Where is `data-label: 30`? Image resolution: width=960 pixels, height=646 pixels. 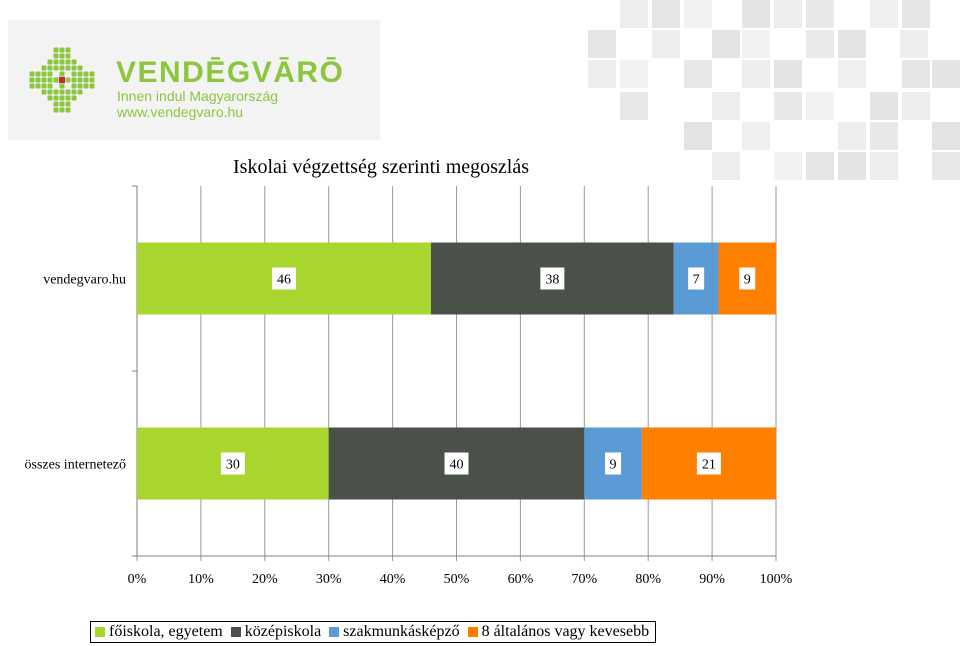 data-label: 30 is located at coordinates (233, 465).